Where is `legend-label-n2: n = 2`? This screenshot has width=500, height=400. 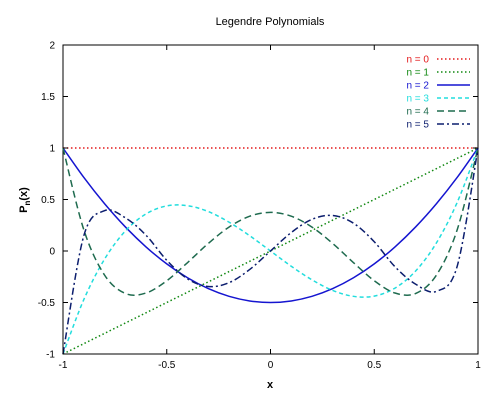
legend-label-n2: n = 2 is located at coordinates (417, 86).